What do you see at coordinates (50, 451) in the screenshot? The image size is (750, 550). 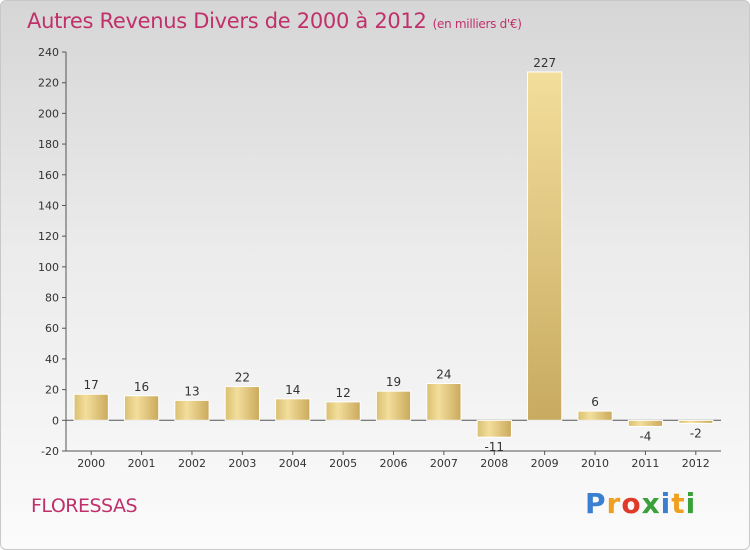 I see `y-tick-label: -20` at bounding box center [50, 451].